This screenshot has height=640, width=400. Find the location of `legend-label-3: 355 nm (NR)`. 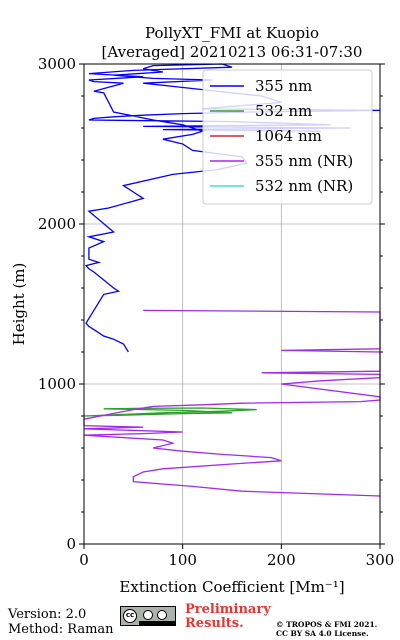

legend-label-3: 355 nm (NR) is located at coordinates (304, 161).